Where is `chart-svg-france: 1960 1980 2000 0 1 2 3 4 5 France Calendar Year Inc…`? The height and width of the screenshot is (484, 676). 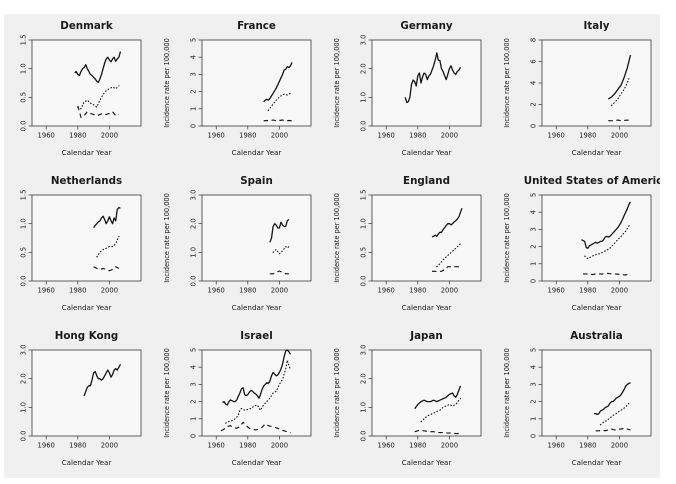
chart-svg-france: 1960 1980 2000 0 1 2 3 4 5 France Calendar Year Inc… is located at coordinates (237, 88).